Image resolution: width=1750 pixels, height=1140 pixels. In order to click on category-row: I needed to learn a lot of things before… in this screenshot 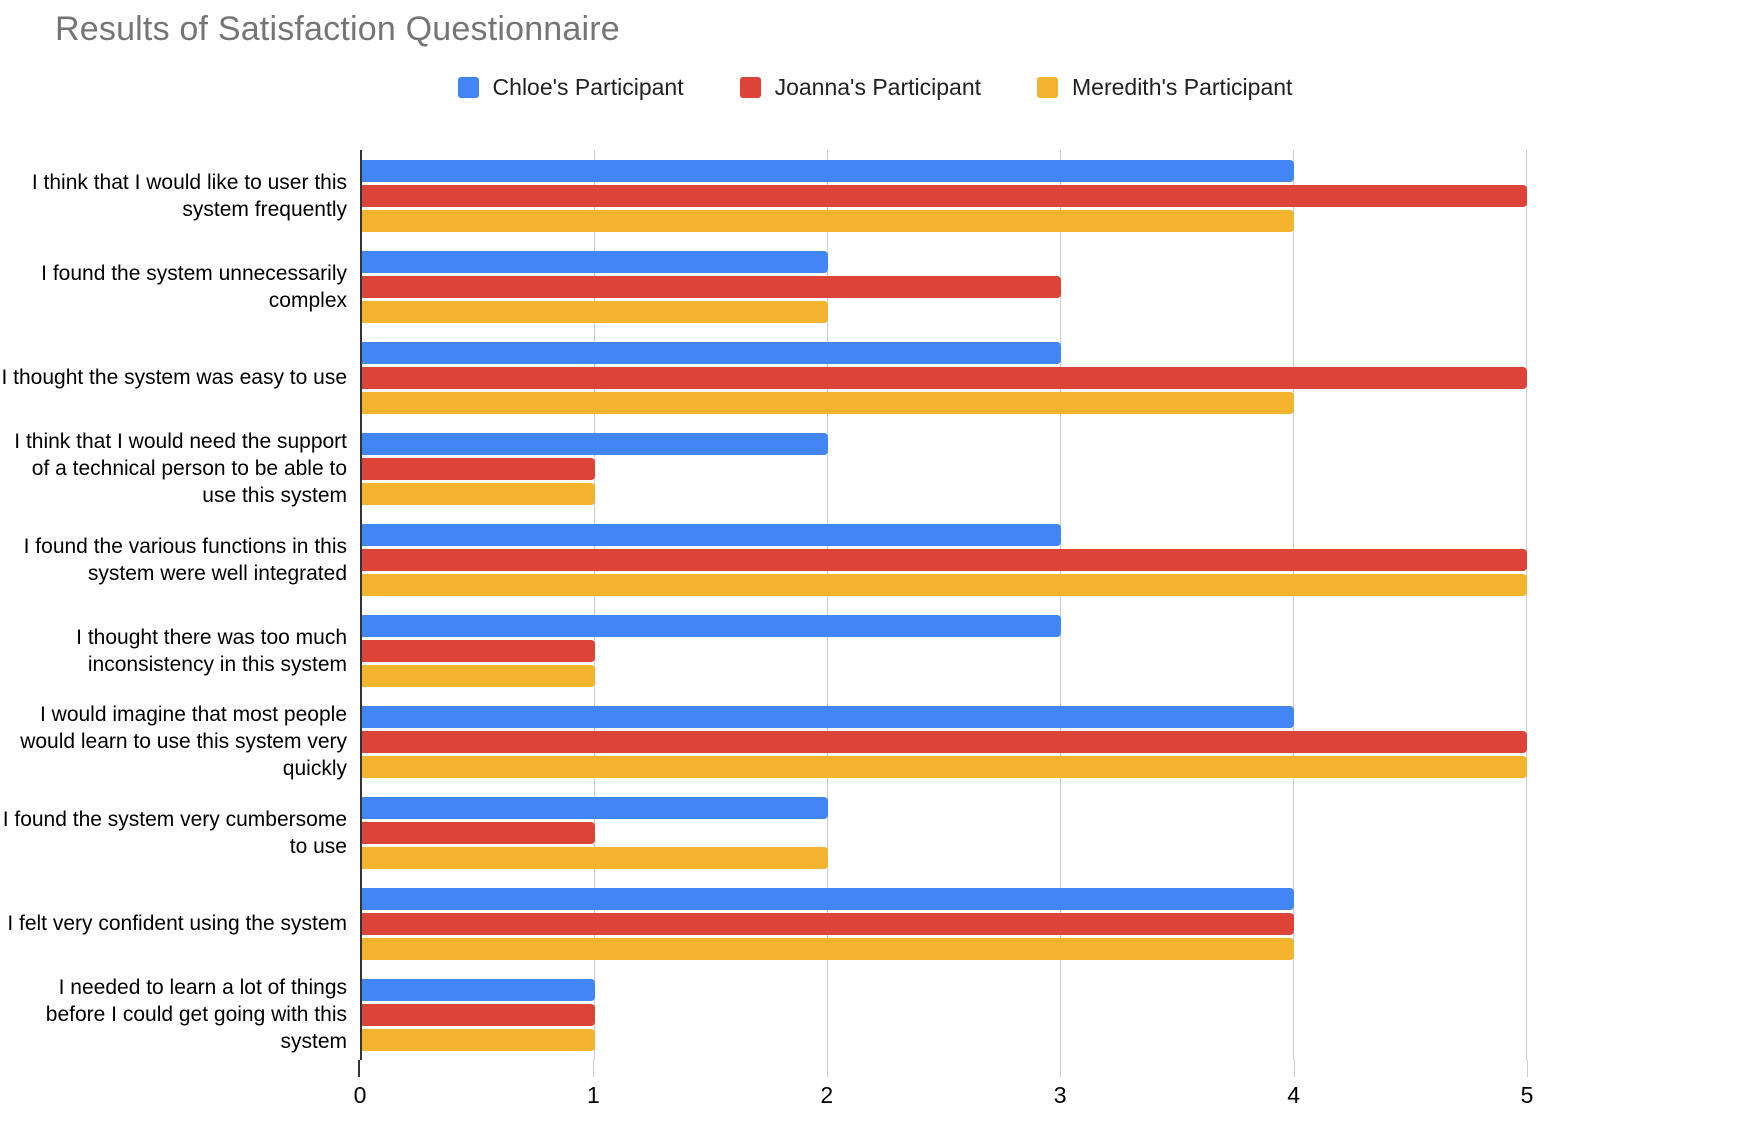, I will do `click(763, 1014)`.